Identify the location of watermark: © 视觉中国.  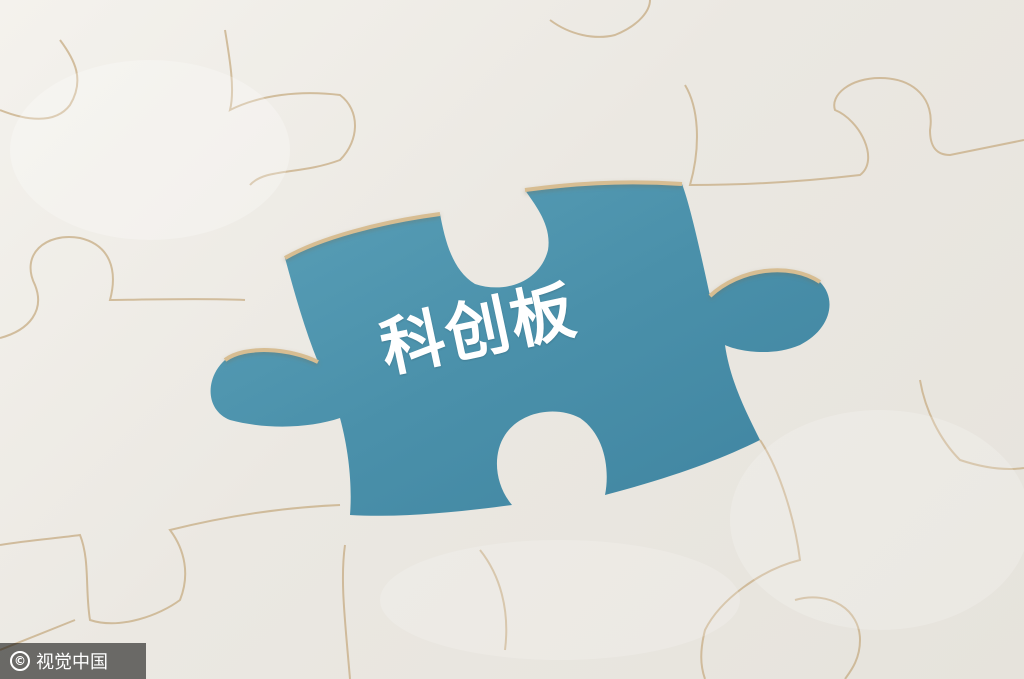
(73, 661).